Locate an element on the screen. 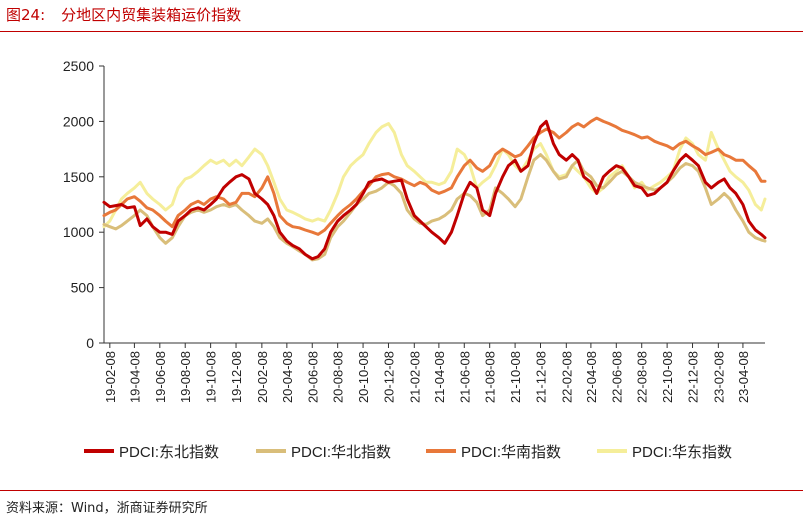 The image size is (803, 519). x-tick-label: 22-06-08 is located at coordinates (616, 377).